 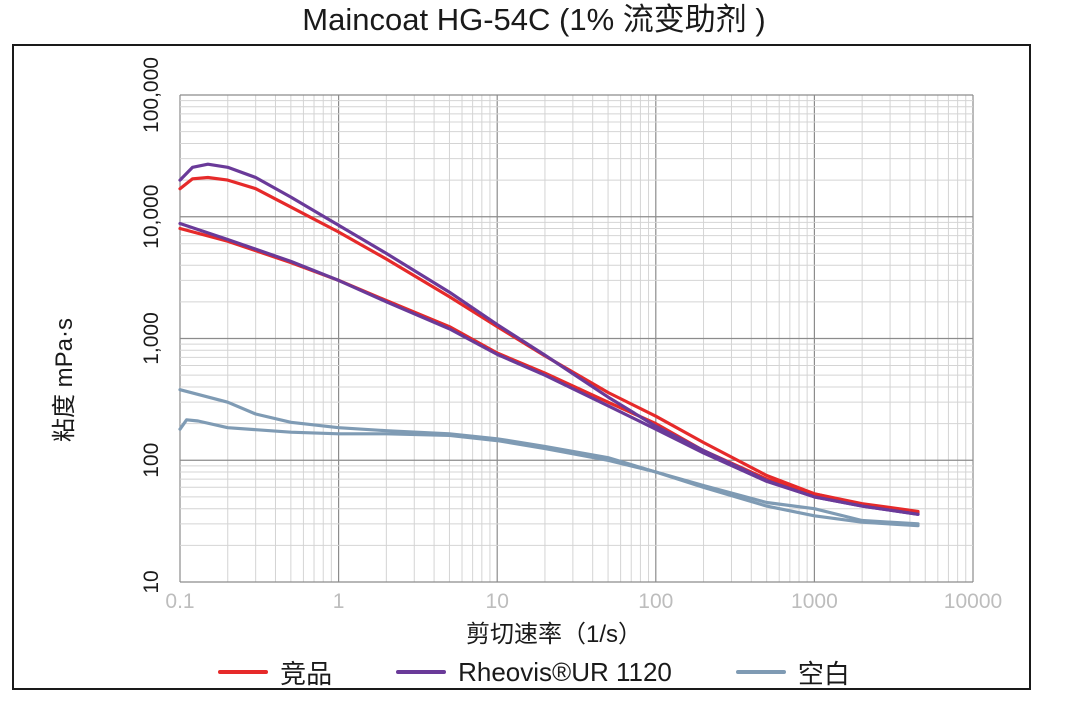 I want to click on y-tick-label: 10, so click(x=151, y=581).